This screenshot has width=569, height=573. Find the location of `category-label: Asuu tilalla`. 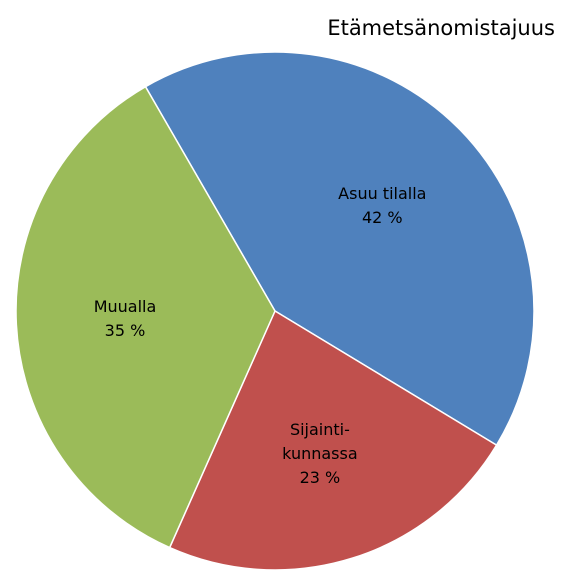

category-label: Asuu tilalla is located at coordinates (382, 193).